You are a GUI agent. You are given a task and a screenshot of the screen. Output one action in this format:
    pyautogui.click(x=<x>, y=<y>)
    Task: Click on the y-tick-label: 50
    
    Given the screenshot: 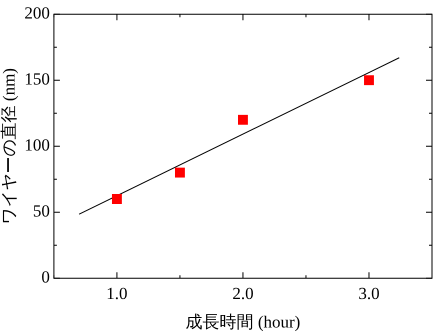 What is the action you would take?
    pyautogui.click(x=41, y=211)
    